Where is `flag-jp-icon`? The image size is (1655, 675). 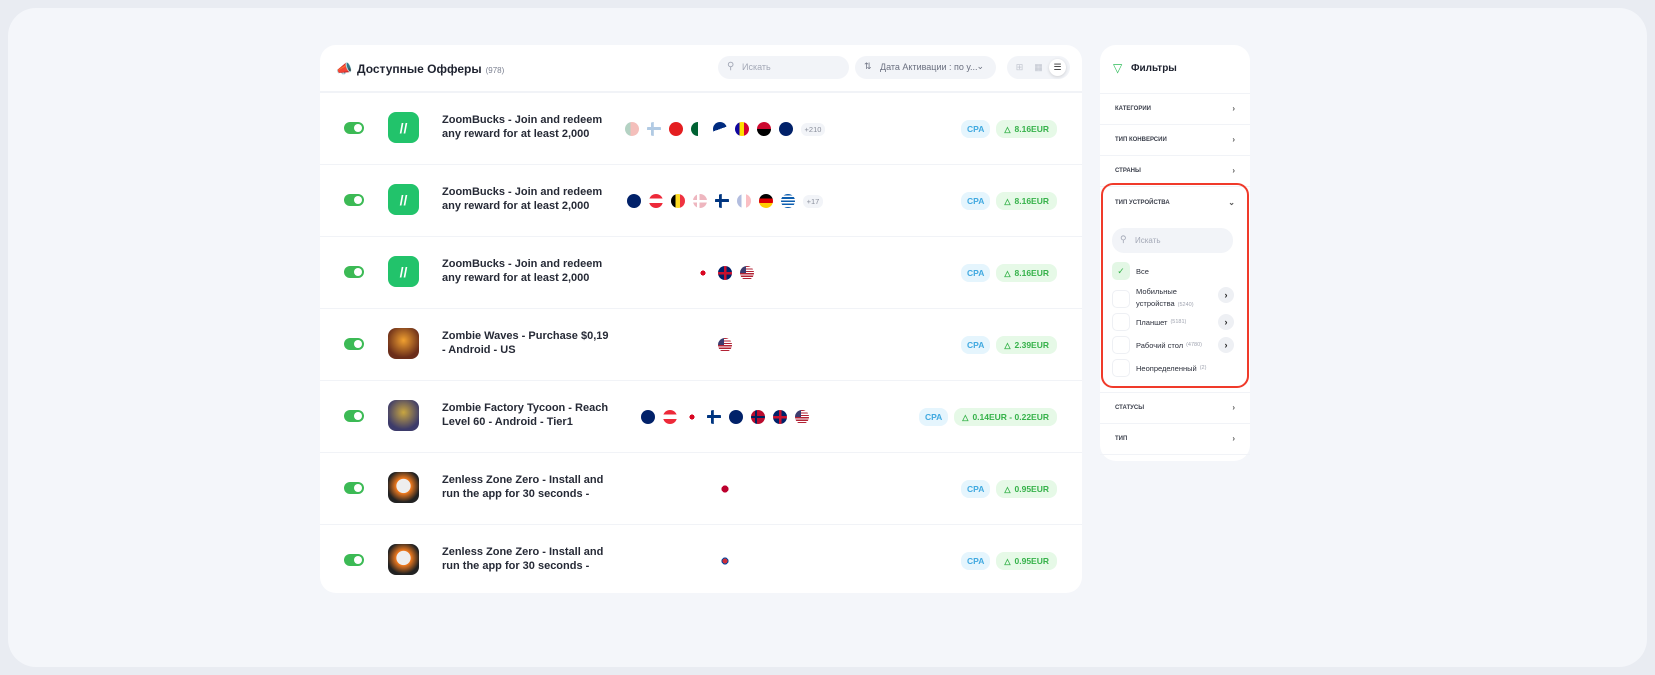 flag-jp-icon is located at coordinates (725, 489).